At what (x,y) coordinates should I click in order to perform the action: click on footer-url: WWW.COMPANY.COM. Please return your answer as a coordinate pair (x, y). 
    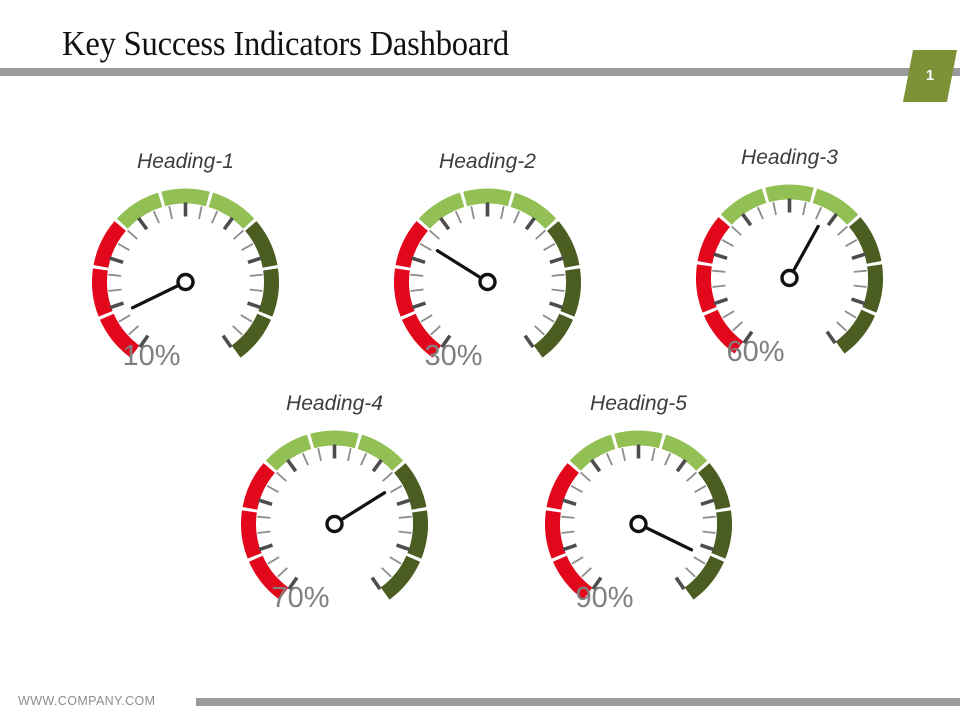
    Looking at the image, I should click on (87, 701).